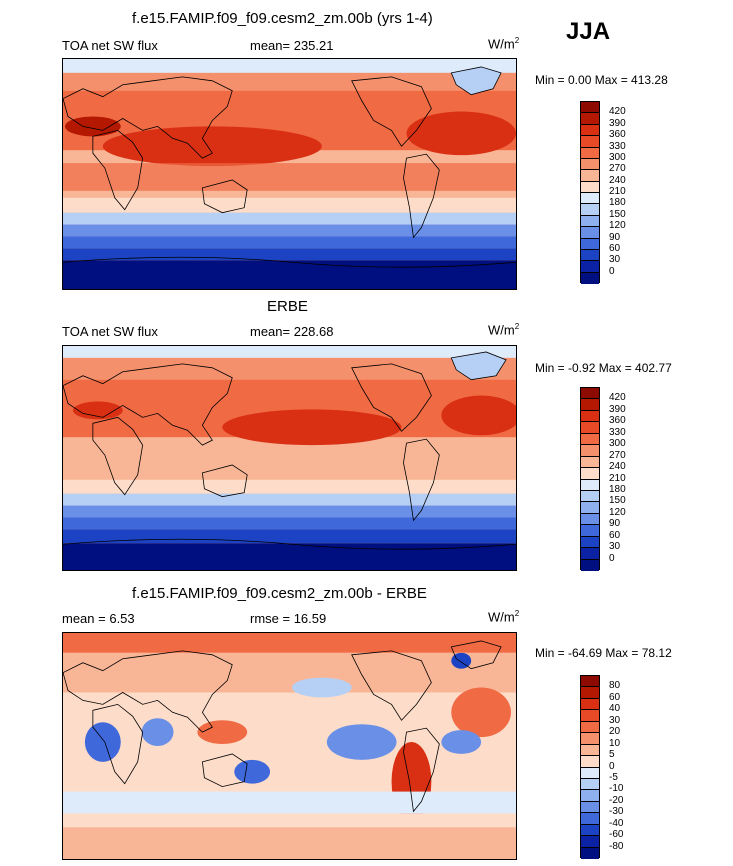 The height and width of the screenshot is (866, 733). I want to click on panel3-mean: mean = 6.53, so click(98, 618).